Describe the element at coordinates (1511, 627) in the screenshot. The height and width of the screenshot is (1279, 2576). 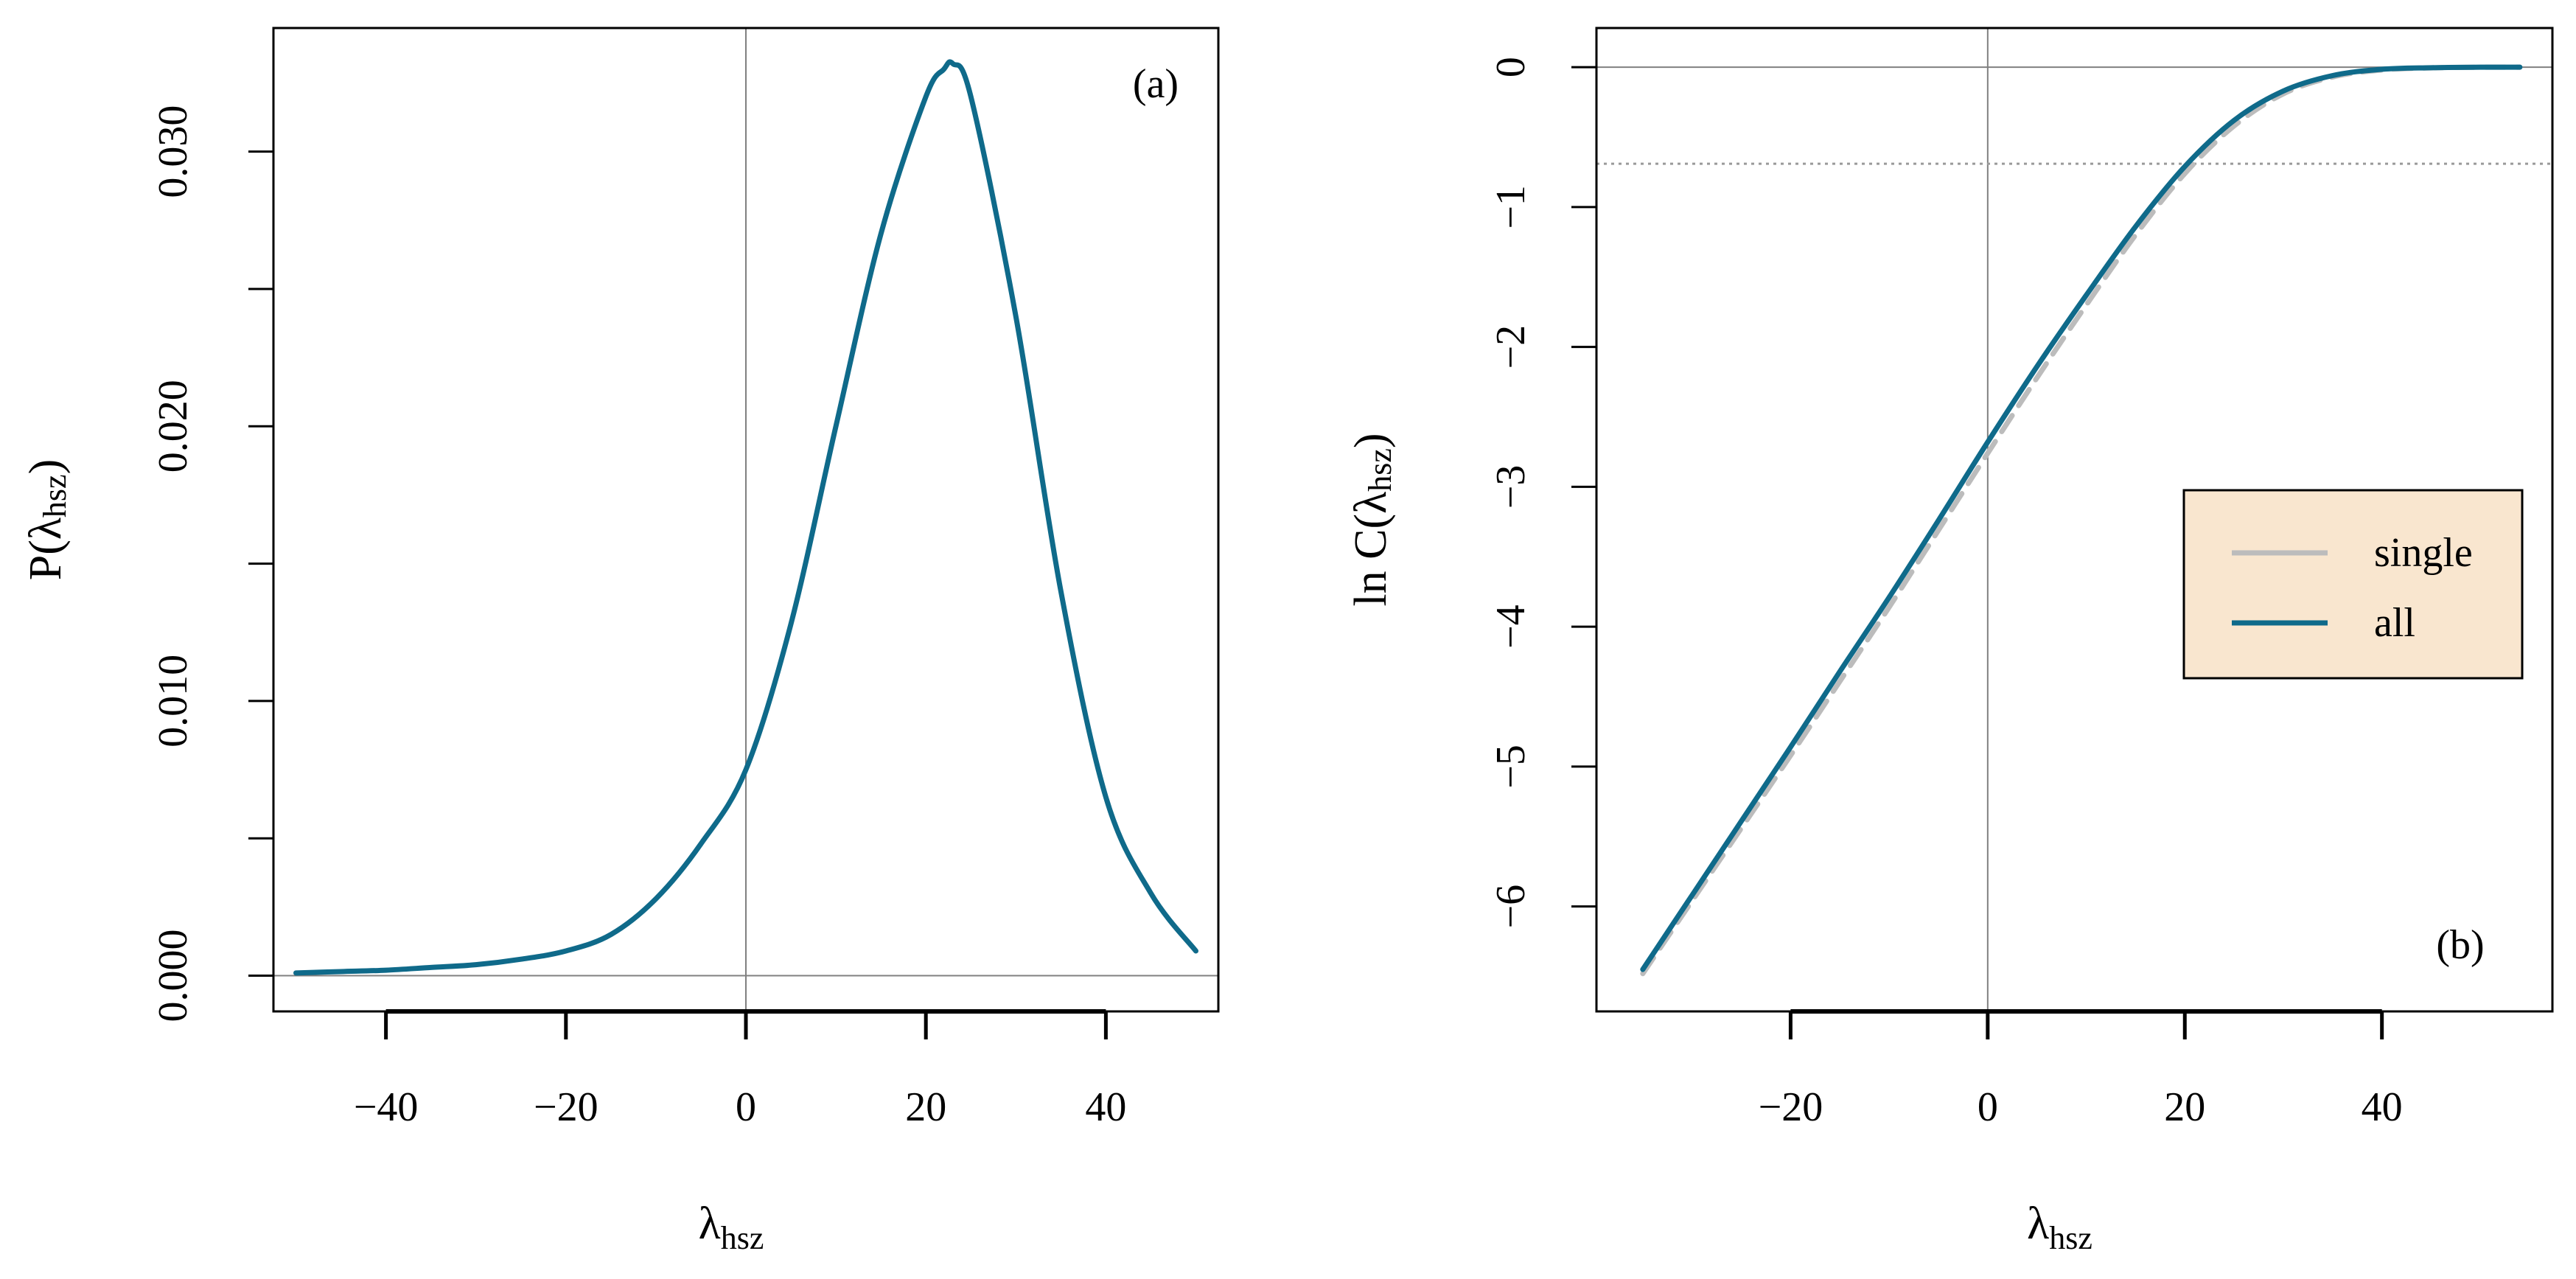
I see `y-tick-label: −4` at that location.